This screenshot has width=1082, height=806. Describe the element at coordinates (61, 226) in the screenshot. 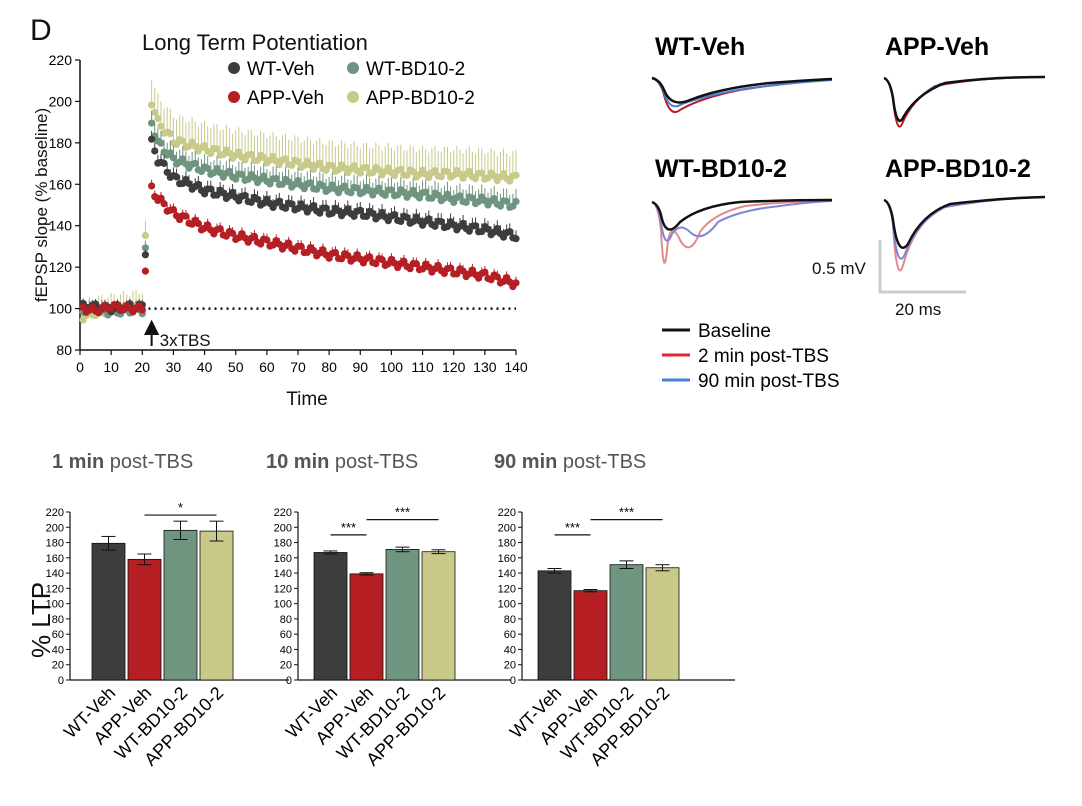

I see `ltp-y-tick-label: 140` at that location.